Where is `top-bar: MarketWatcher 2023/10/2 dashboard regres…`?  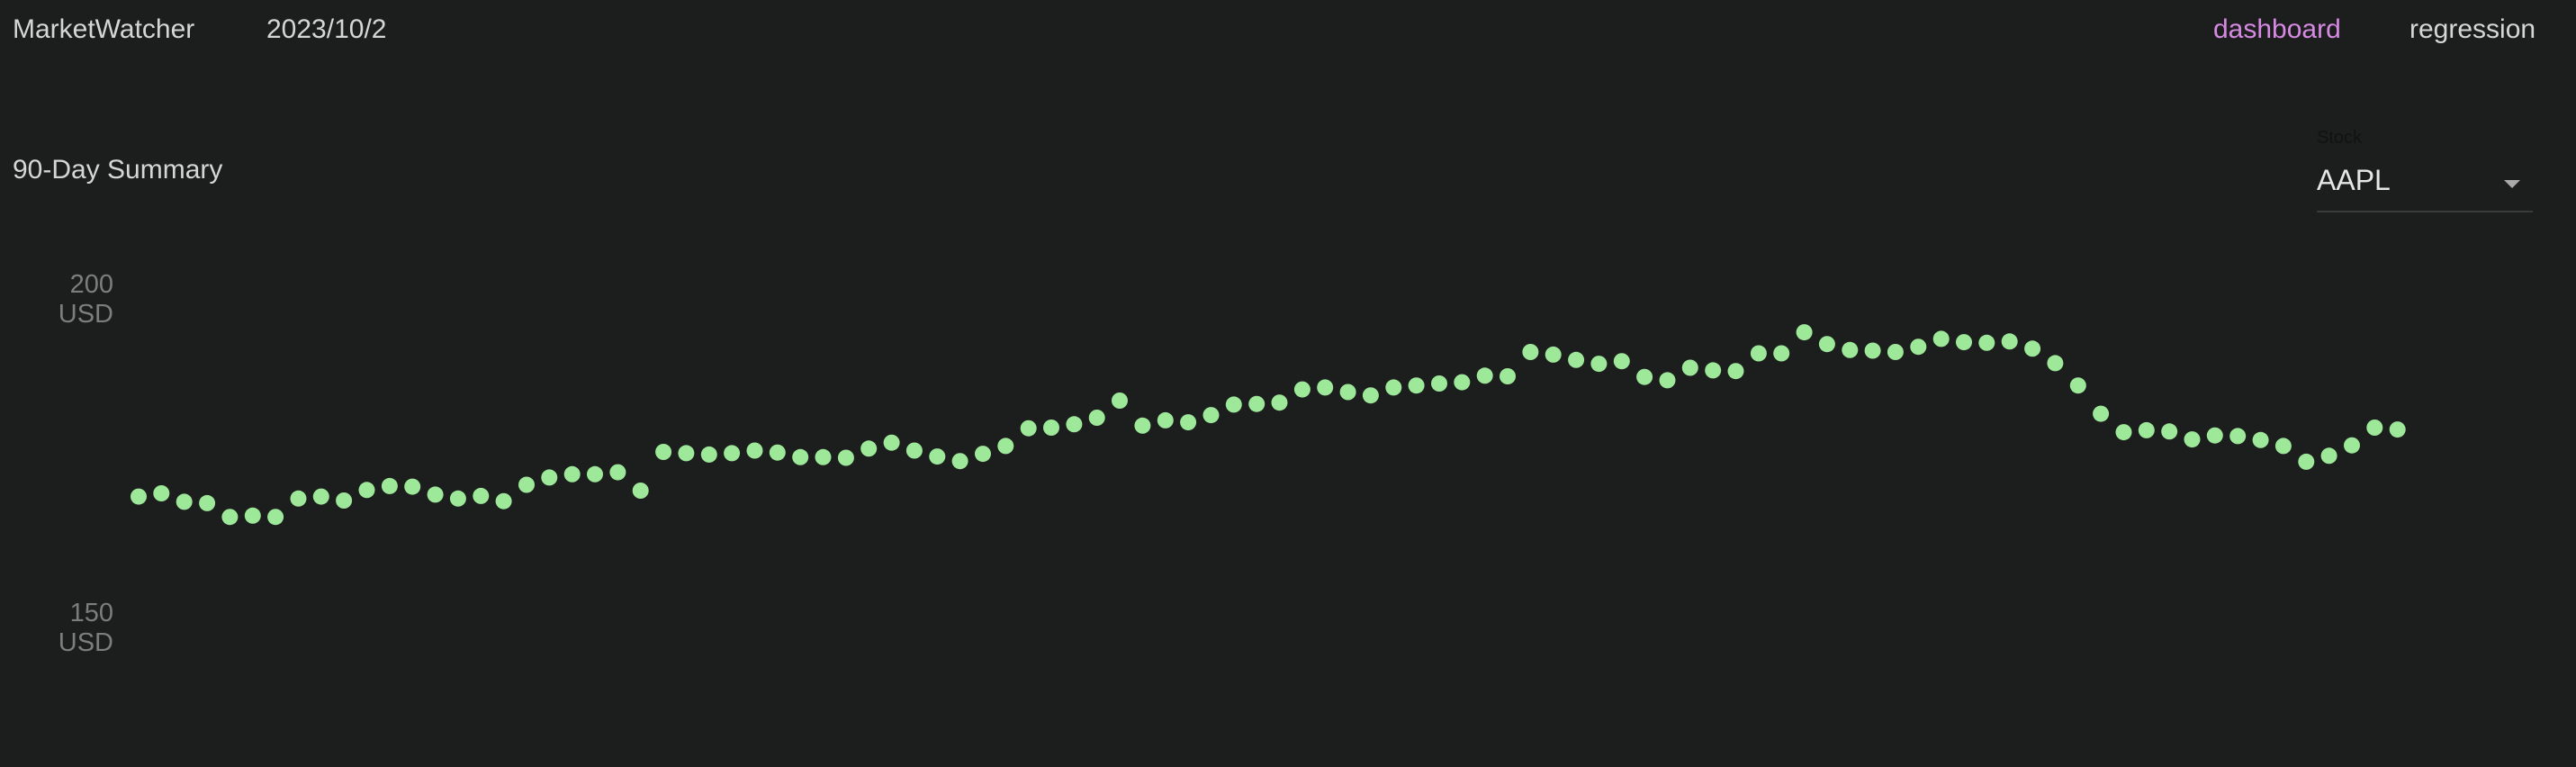
top-bar: MarketWatcher 2023/10/2 dashboard regres… is located at coordinates (1288, 31).